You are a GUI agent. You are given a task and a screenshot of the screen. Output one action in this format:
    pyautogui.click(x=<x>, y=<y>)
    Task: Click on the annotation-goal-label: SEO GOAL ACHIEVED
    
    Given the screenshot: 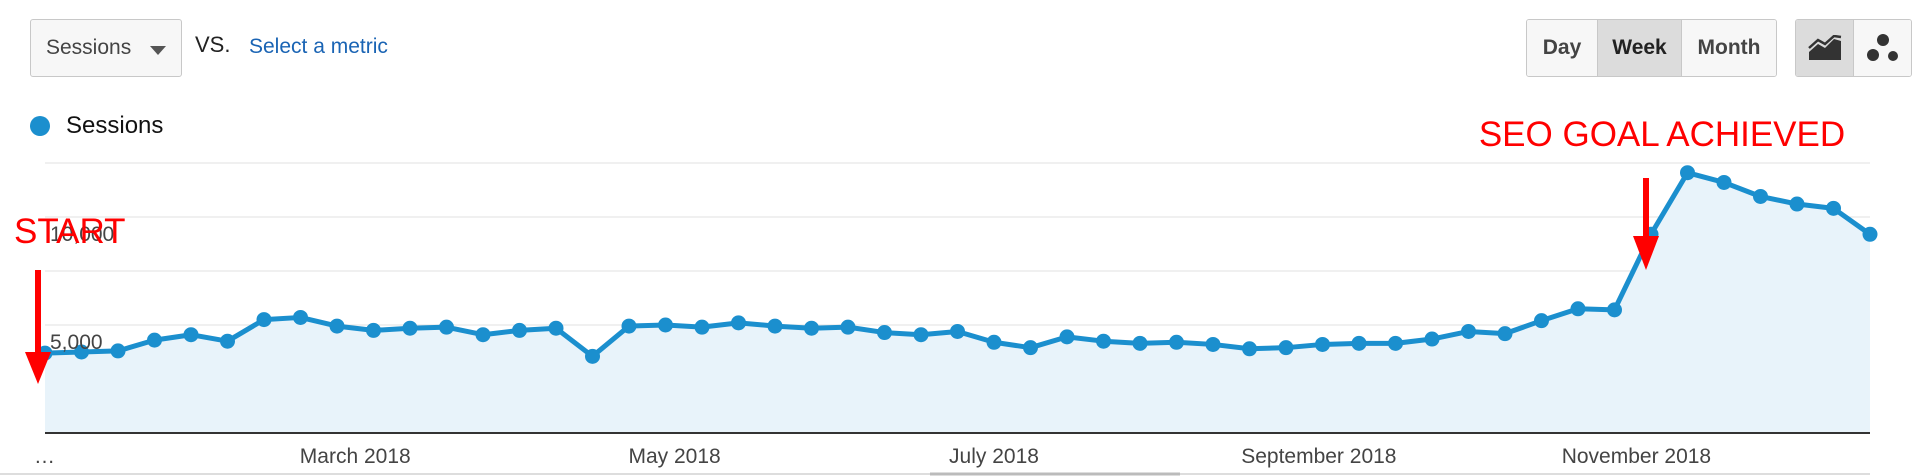 What is the action you would take?
    pyautogui.click(x=1662, y=134)
    